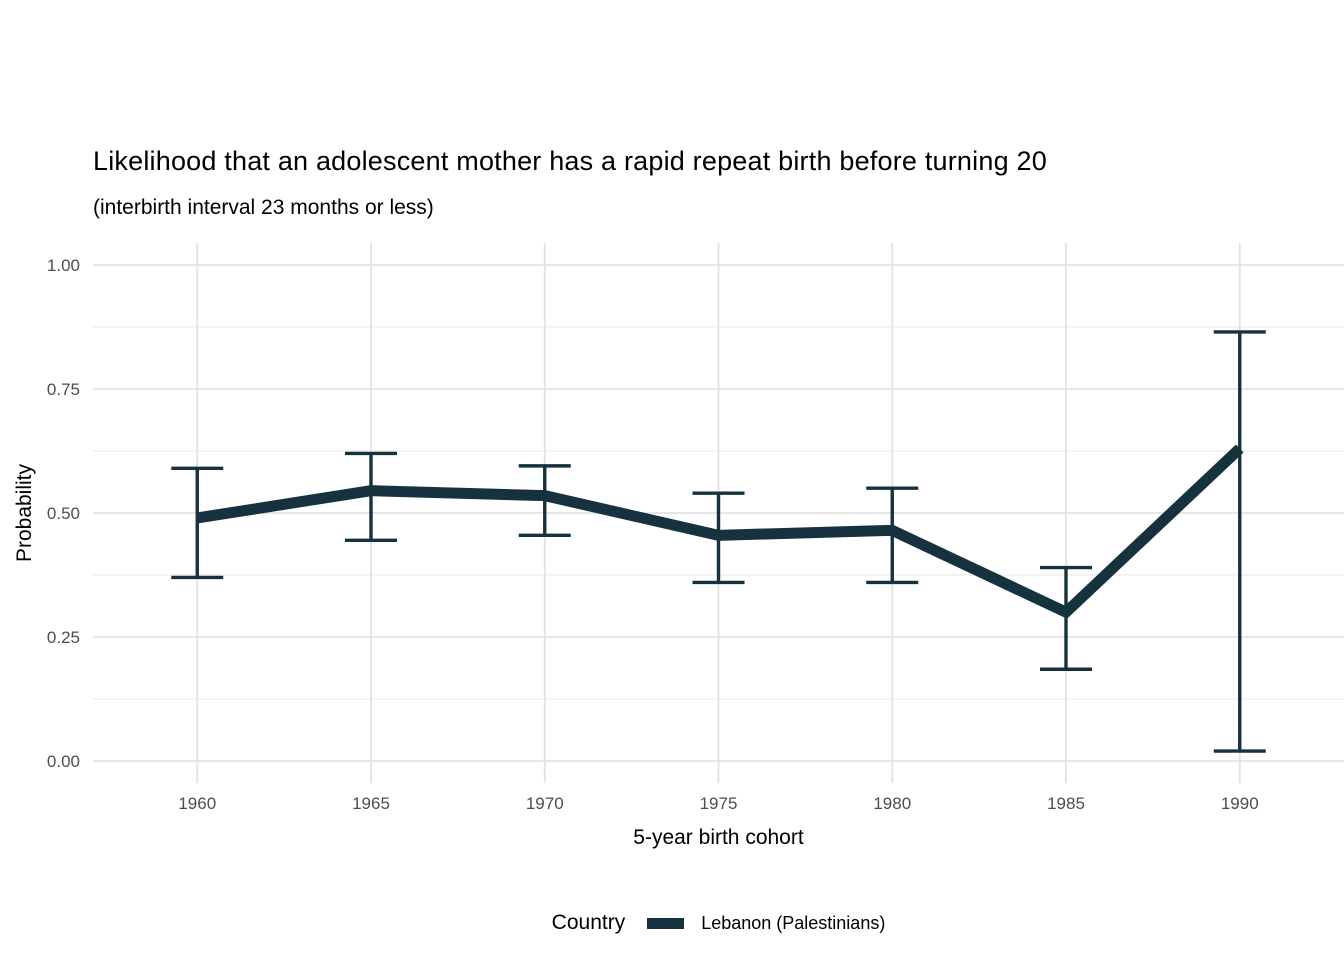  Describe the element at coordinates (371, 803) in the screenshot. I see `x-tick-label: 1965` at that location.